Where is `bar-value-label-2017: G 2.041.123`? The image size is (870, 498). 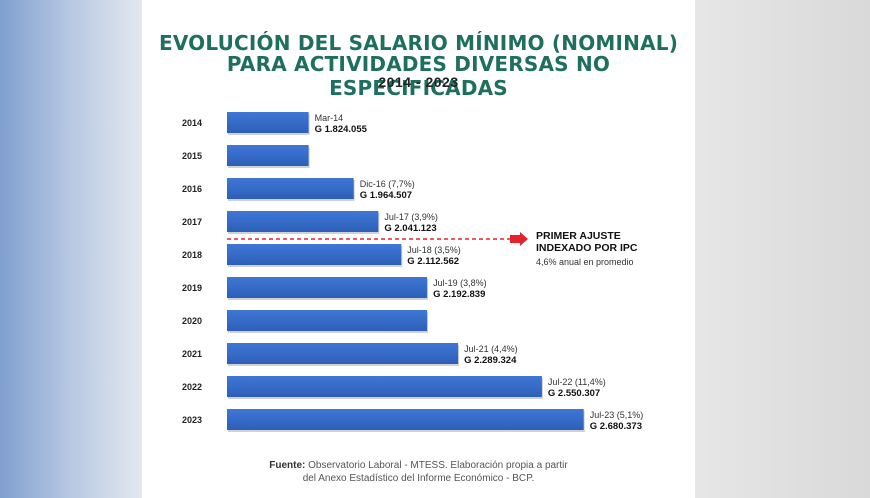
bar-value-label-2017: G 2.041.123 is located at coordinates (410, 228).